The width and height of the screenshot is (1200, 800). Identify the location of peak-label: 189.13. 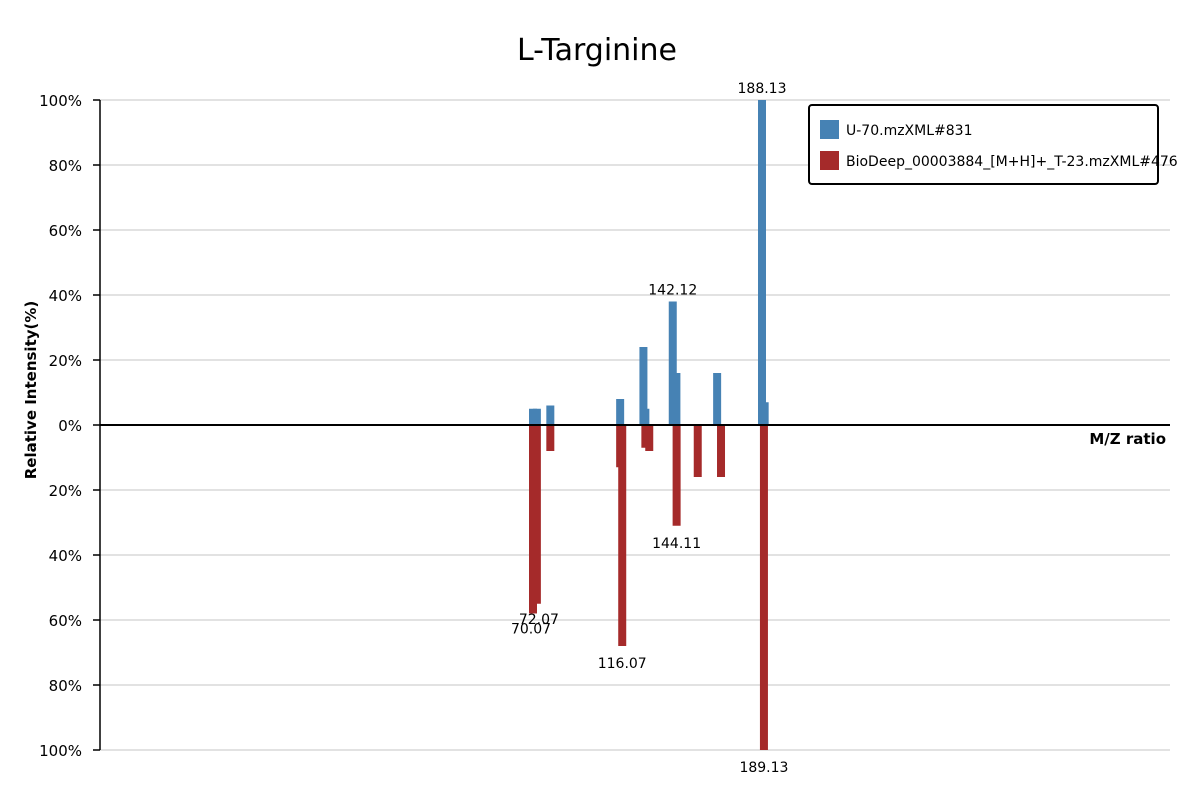
(763, 768).